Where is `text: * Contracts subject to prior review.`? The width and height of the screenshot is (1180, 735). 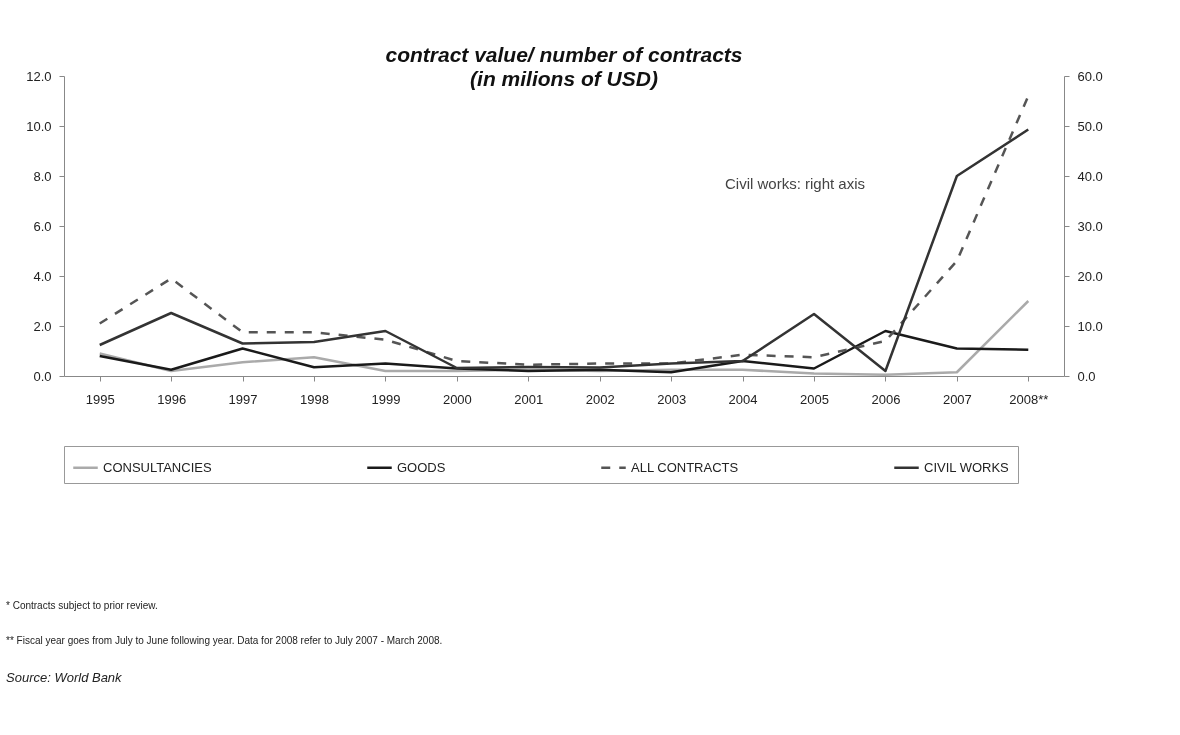 text: * Contracts subject to prior review. is located at coordinates (82, 605).